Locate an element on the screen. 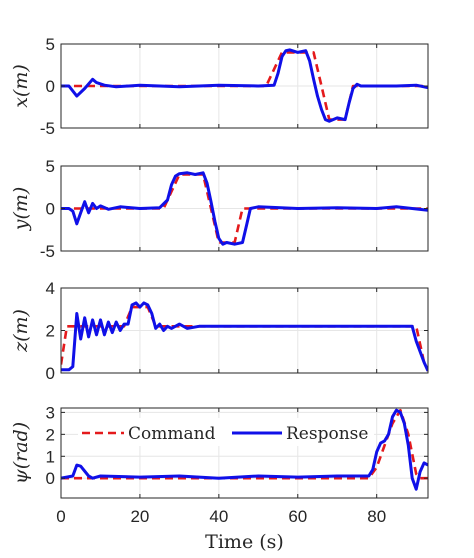  legend: Command Response is located at coordinates (226, 432).